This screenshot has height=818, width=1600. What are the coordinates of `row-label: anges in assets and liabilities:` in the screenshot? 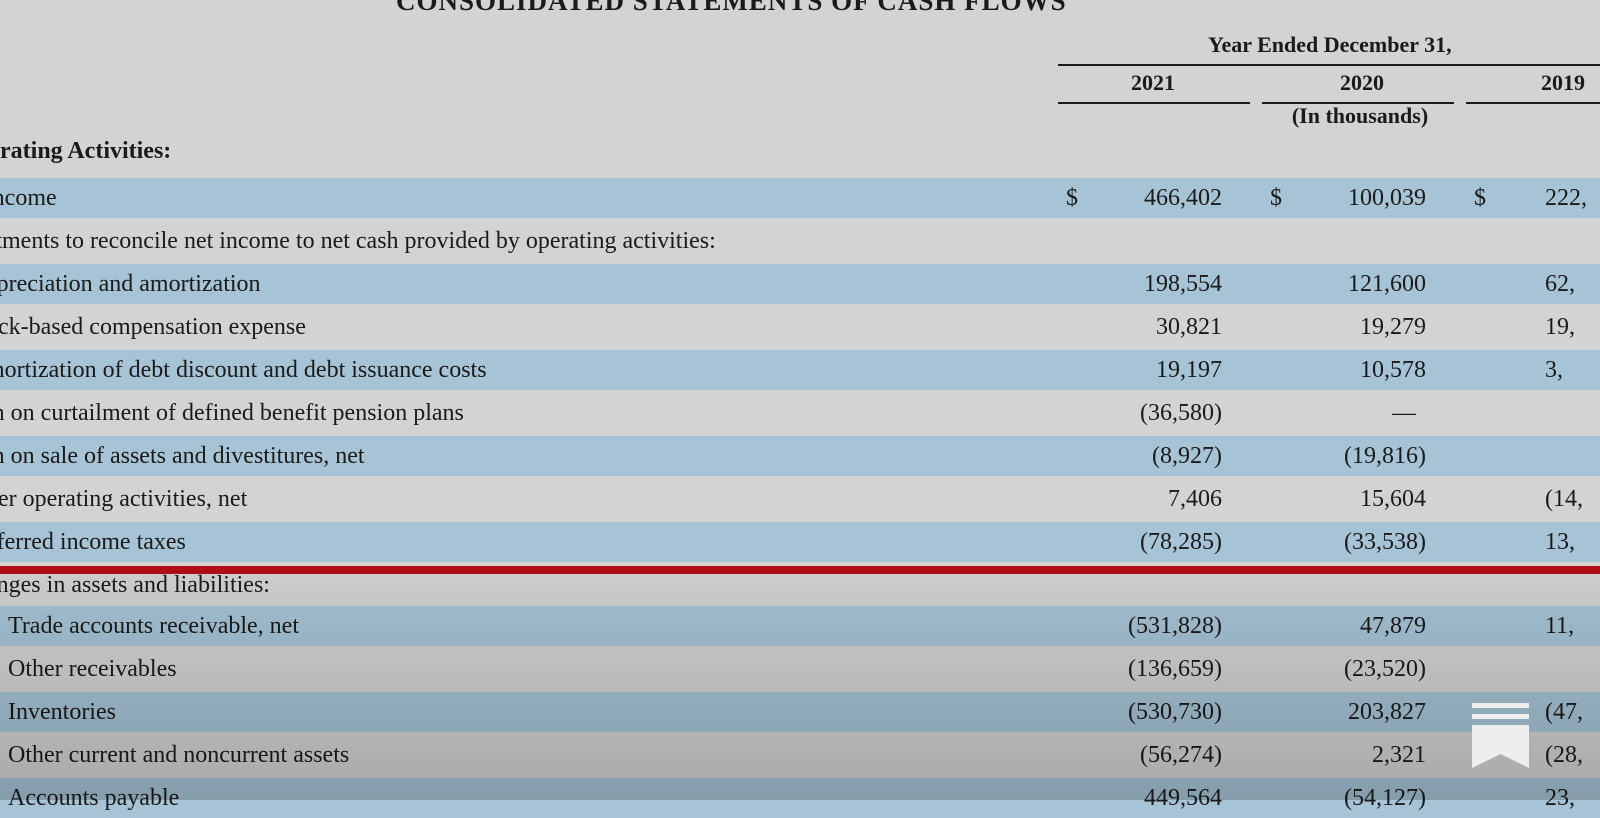 It's located at (135, 585).